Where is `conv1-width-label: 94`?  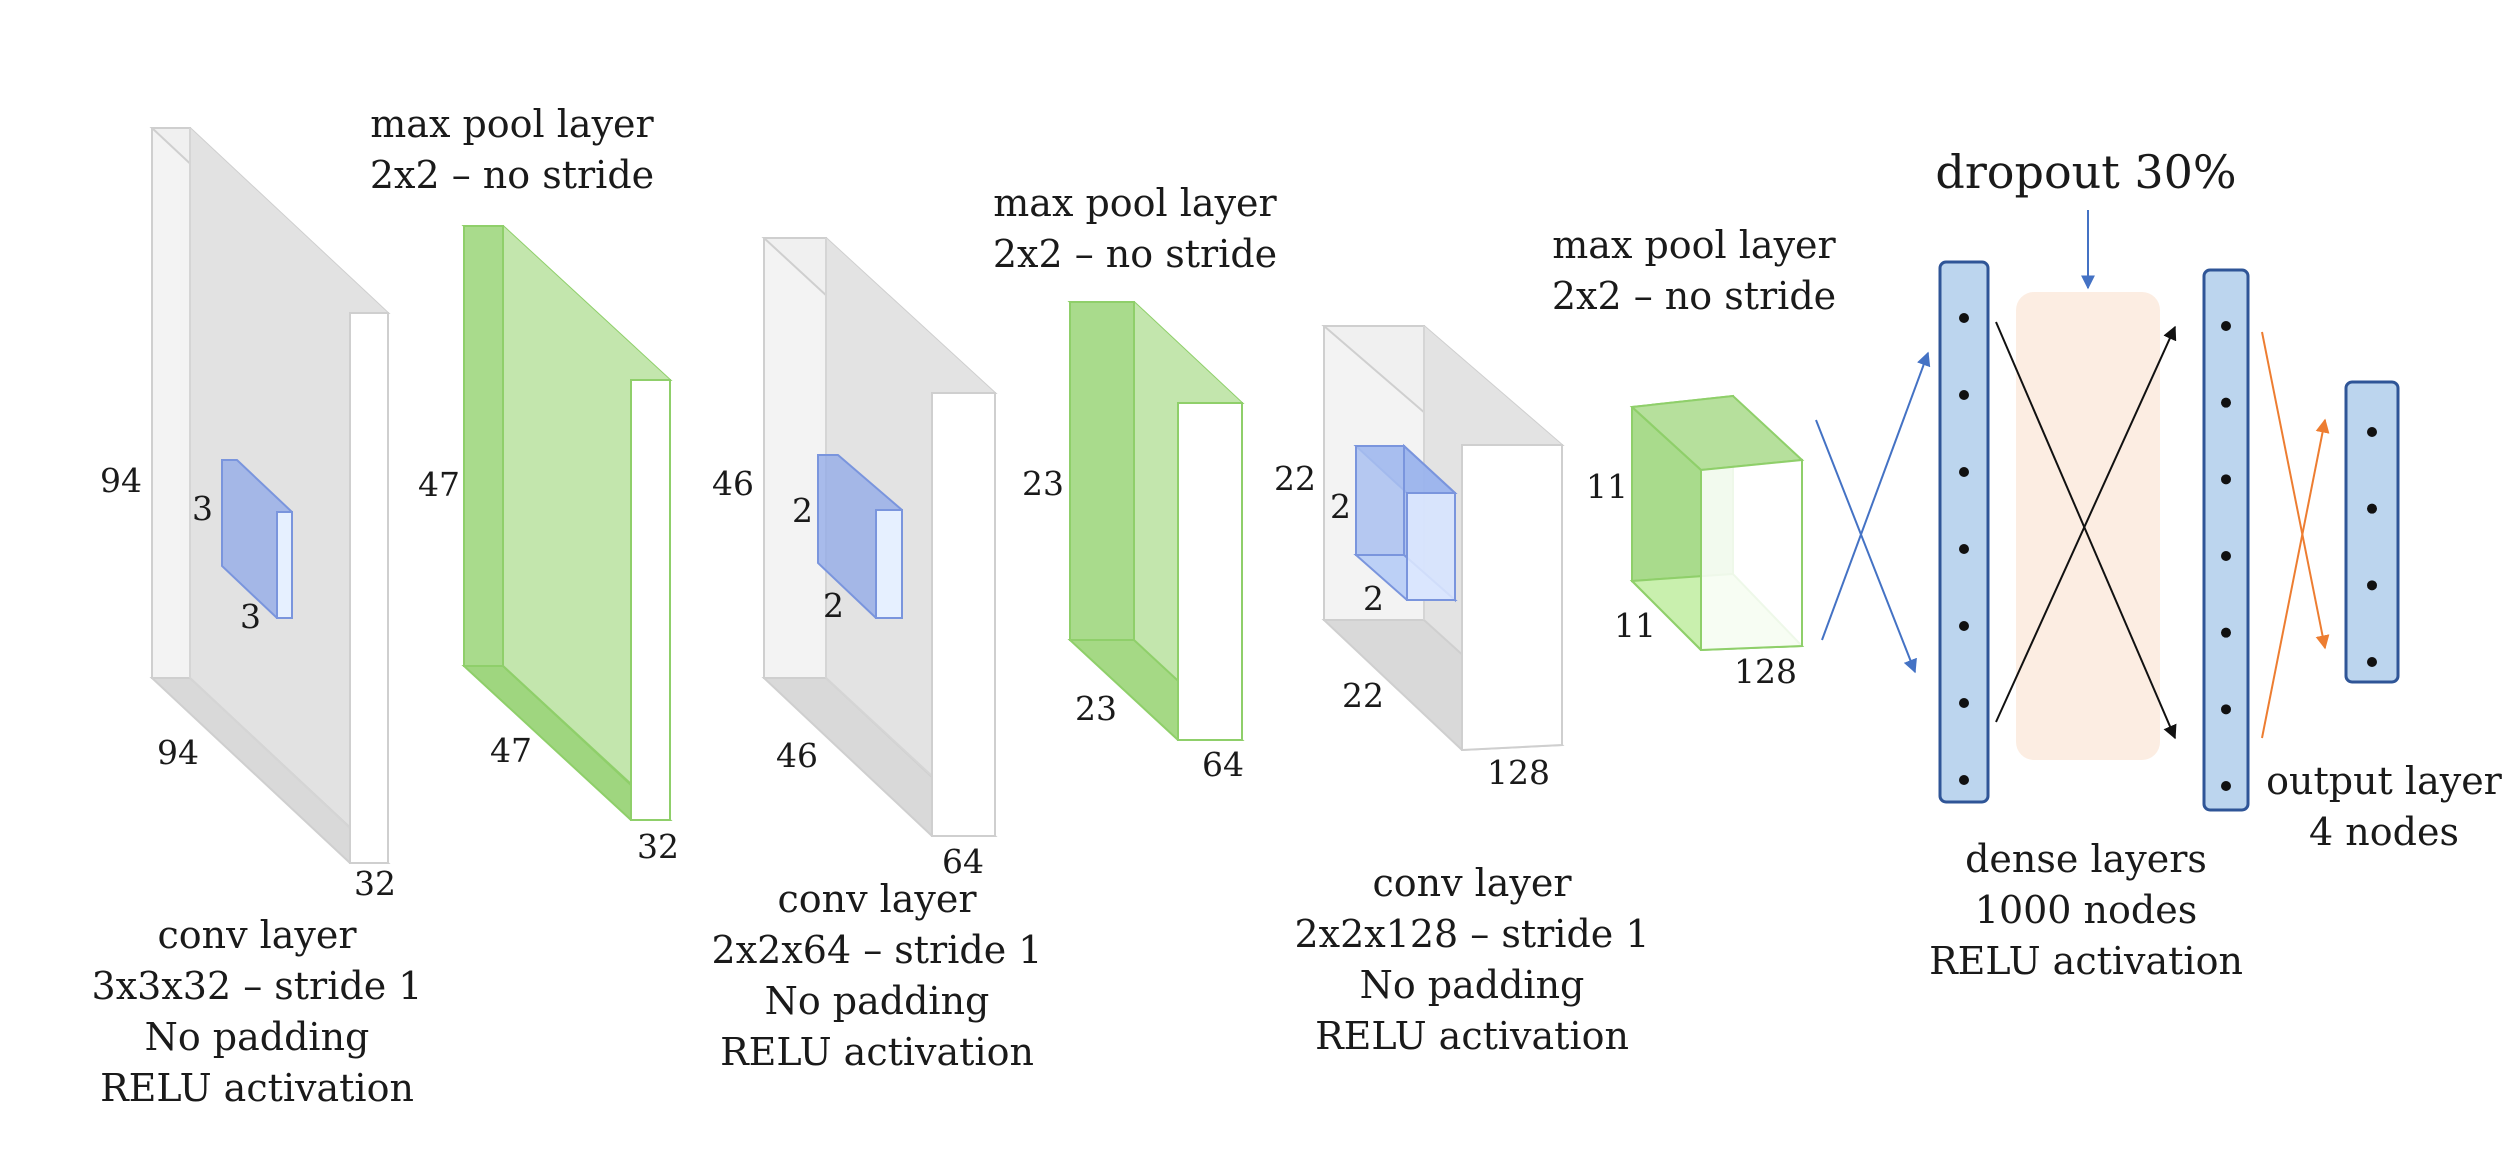 conv1-width-label: 94 is located at coordinates (178, 752).